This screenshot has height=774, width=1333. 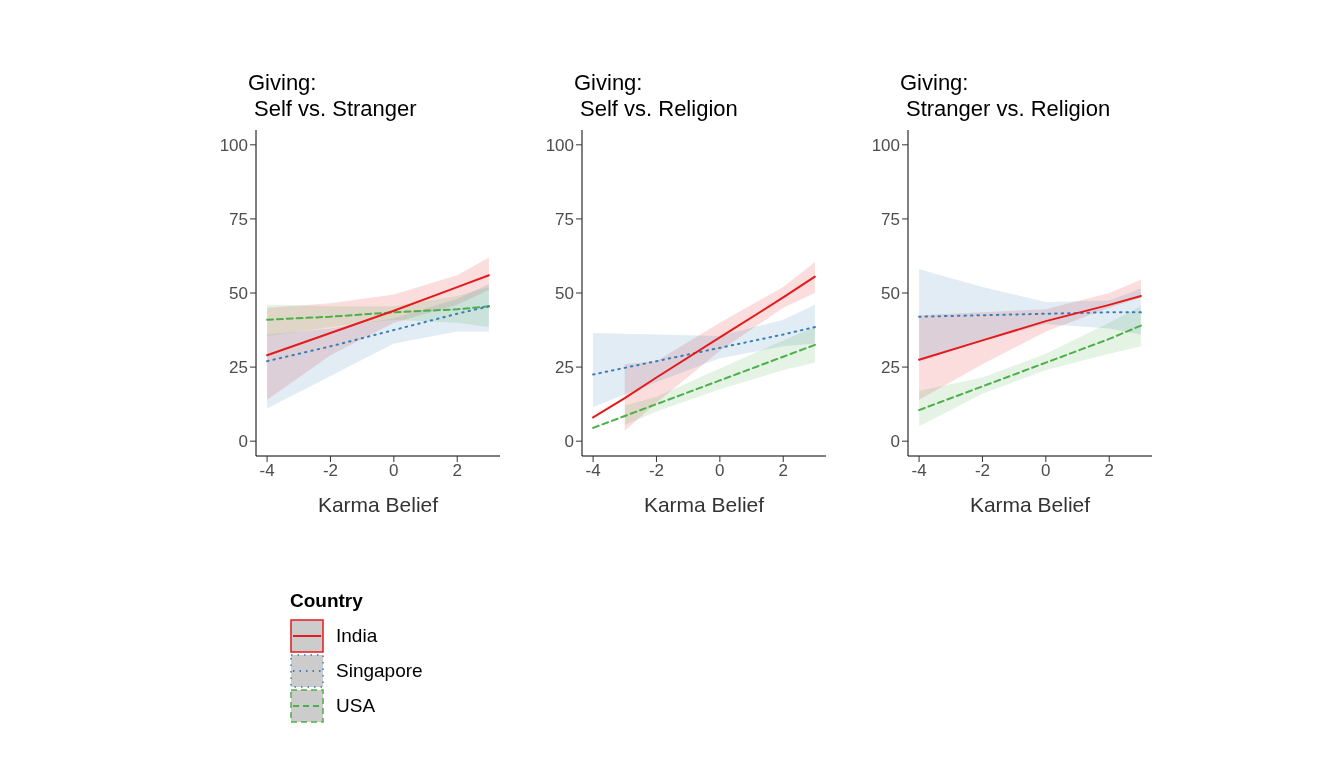 I want to click on chart-title: Giving: Stranger vs. Religion, so click(x=1006, y=96).